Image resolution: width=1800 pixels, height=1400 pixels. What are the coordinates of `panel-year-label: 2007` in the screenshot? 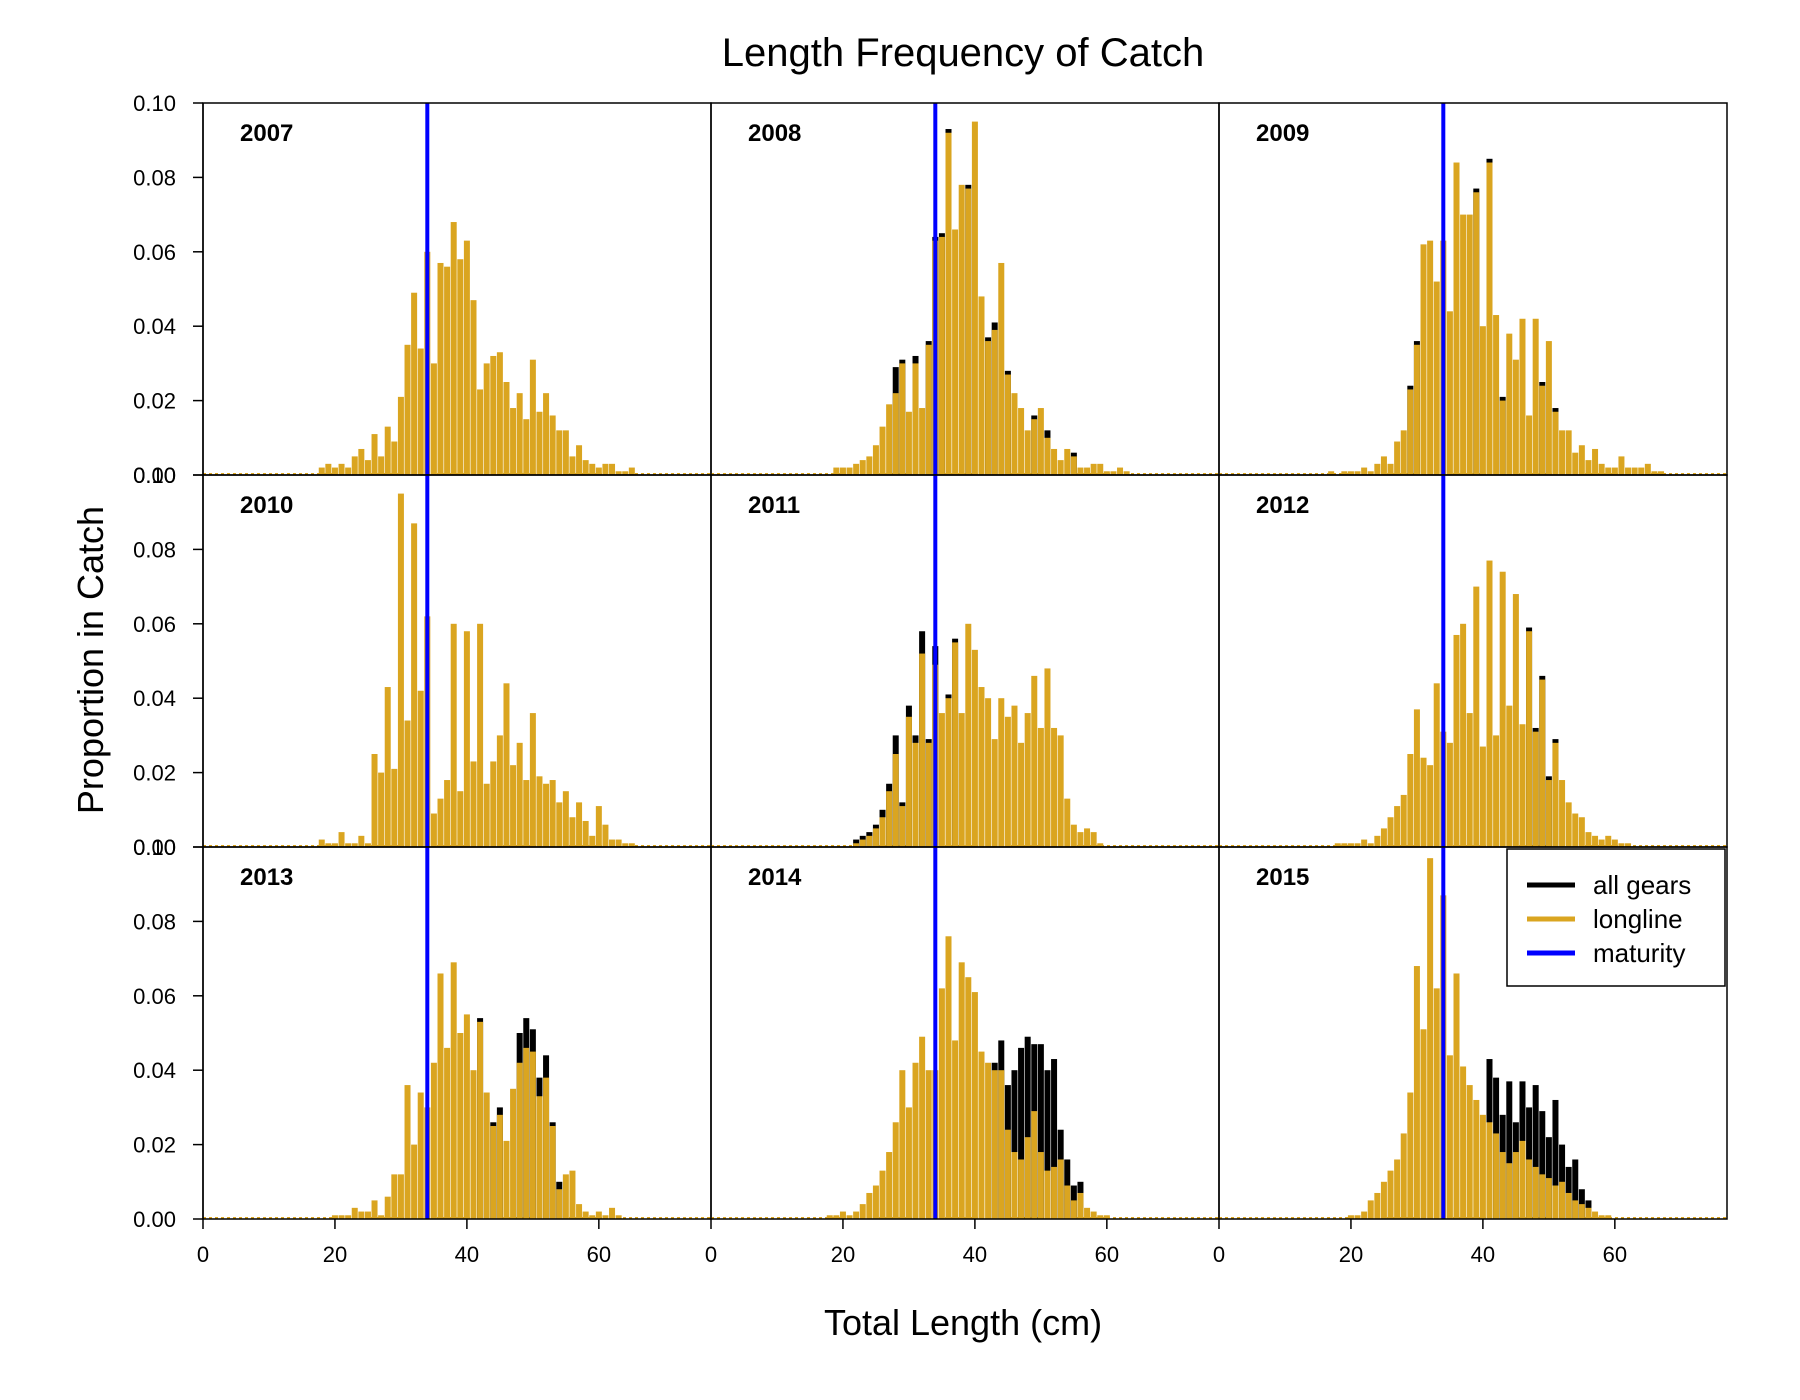 It's located at (266, 133).